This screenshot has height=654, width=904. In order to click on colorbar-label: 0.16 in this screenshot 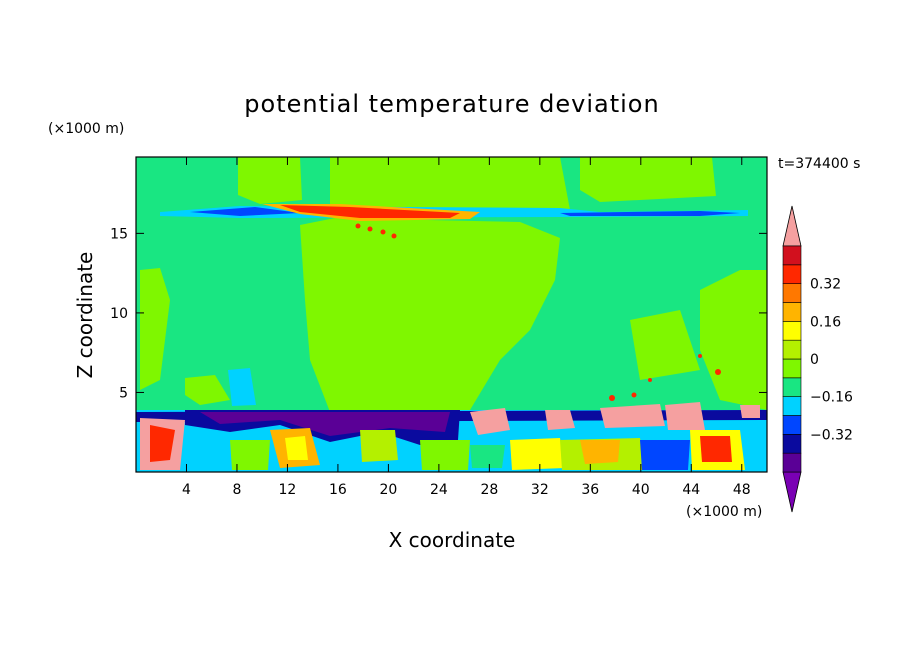, I will do `click(825, 322)`.